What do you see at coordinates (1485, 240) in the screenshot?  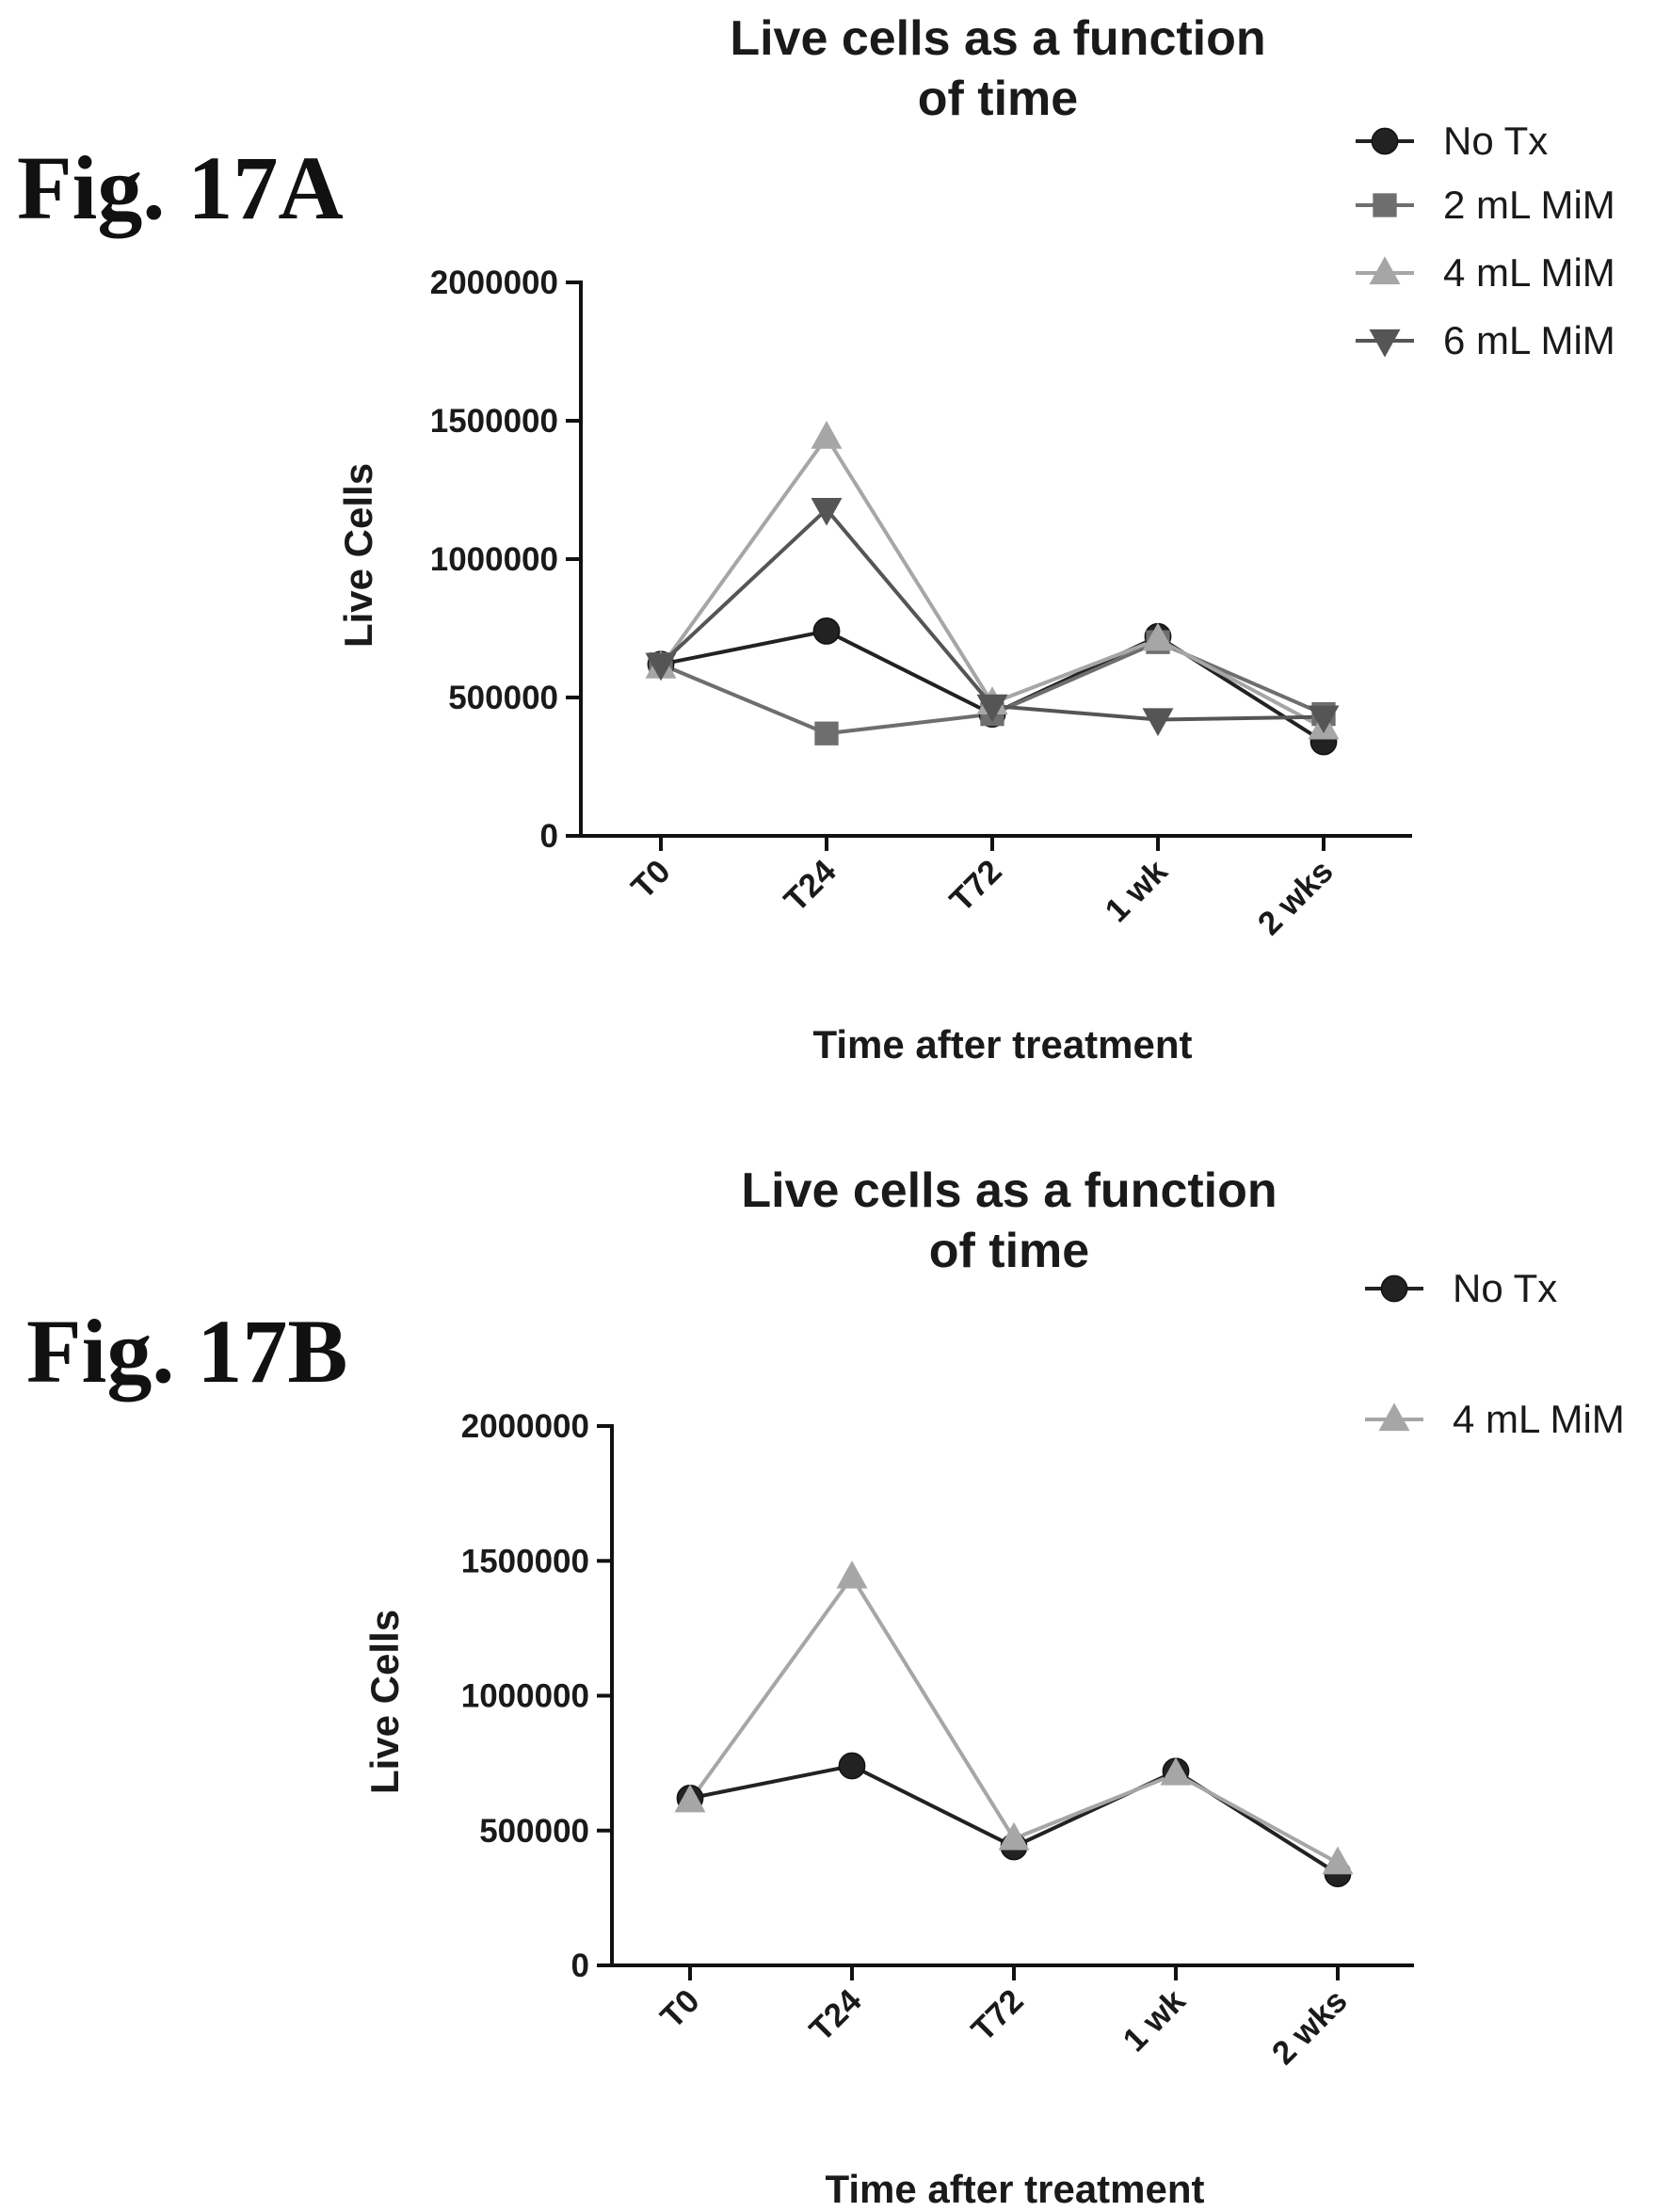 I see `legend: No Tx 2 mL MiM 4 mL MiM 6 mL MiM` at bounding box center [1485, 240].